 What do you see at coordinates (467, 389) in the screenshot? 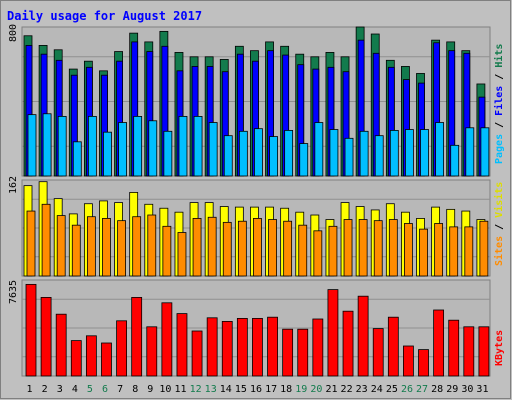
I see `x-label-day-30: 30` at bounding box center [467, 389].